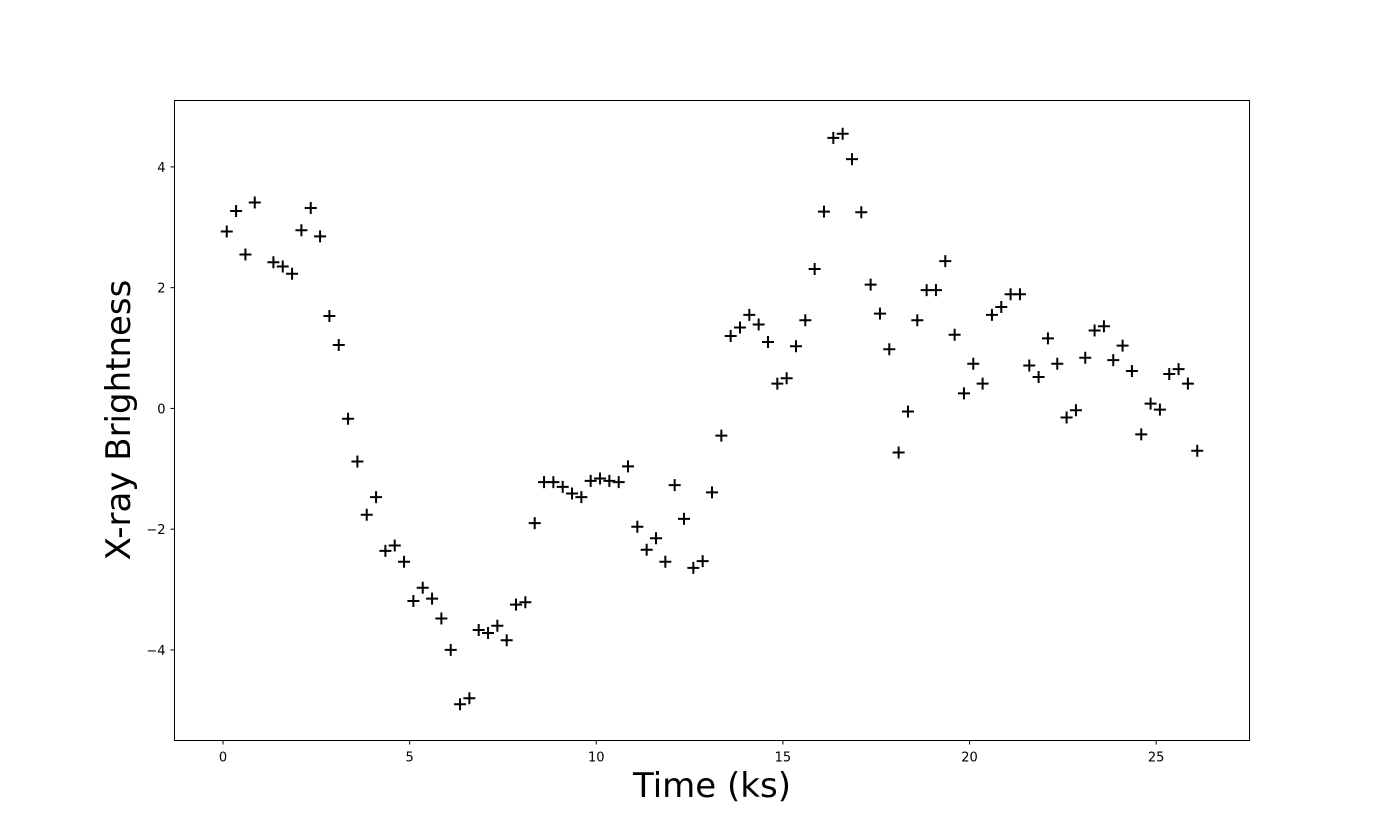  What do you see at coordinates (969, 758) in the screenshot?
I see `x-tick-label: 20` at bounding box center [969, 758].